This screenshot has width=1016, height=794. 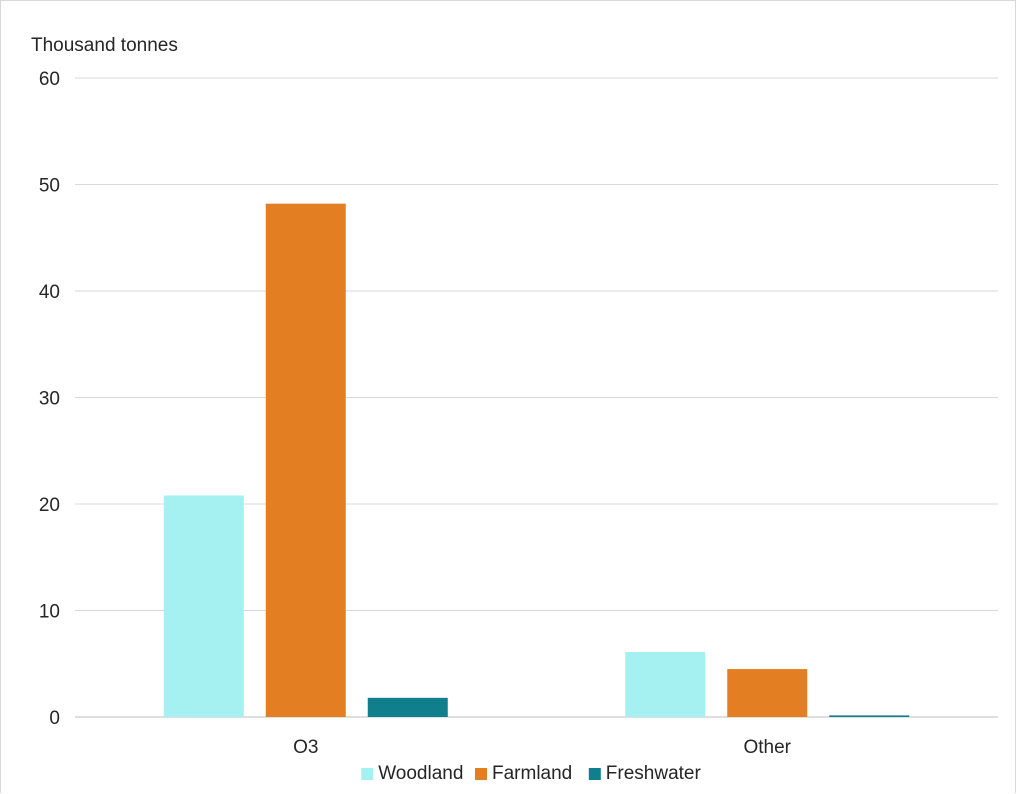 What do you see at coordinates (203, 606) in the screenshot?
I see `bar-woodland-o3` at bounding box center [203, 606].